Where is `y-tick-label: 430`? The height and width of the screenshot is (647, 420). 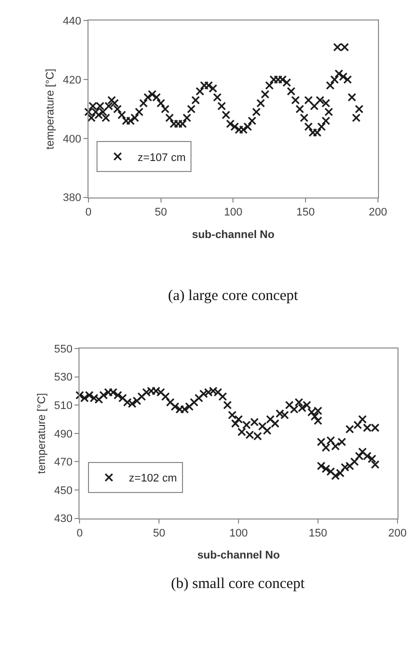
y-tick-label: 430 is located at coordinates (63, 519).